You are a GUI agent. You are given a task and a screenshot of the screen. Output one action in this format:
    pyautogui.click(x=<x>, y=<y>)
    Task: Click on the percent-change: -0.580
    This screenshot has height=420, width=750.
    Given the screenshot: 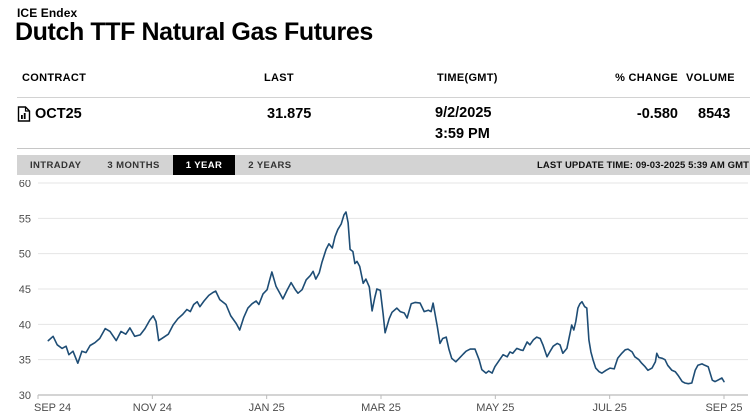 What is the action you would take?
    pyautogui.click(x=657, y=114)
    